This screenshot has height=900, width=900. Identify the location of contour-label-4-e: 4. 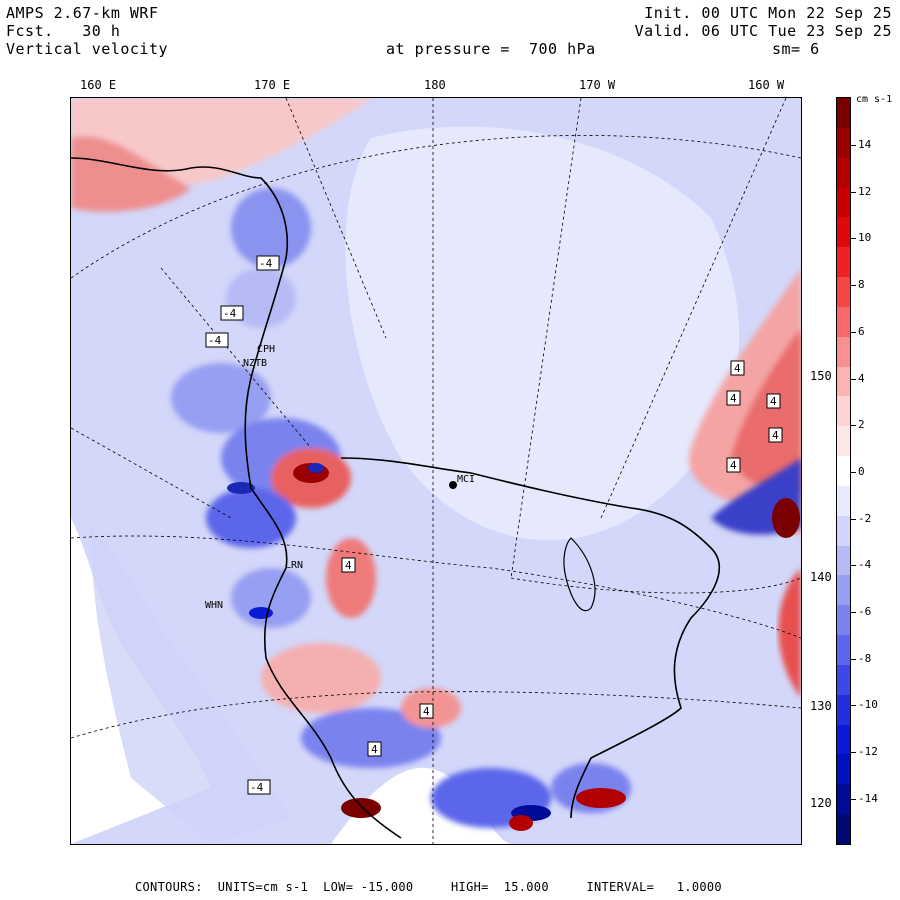
(775, 435).